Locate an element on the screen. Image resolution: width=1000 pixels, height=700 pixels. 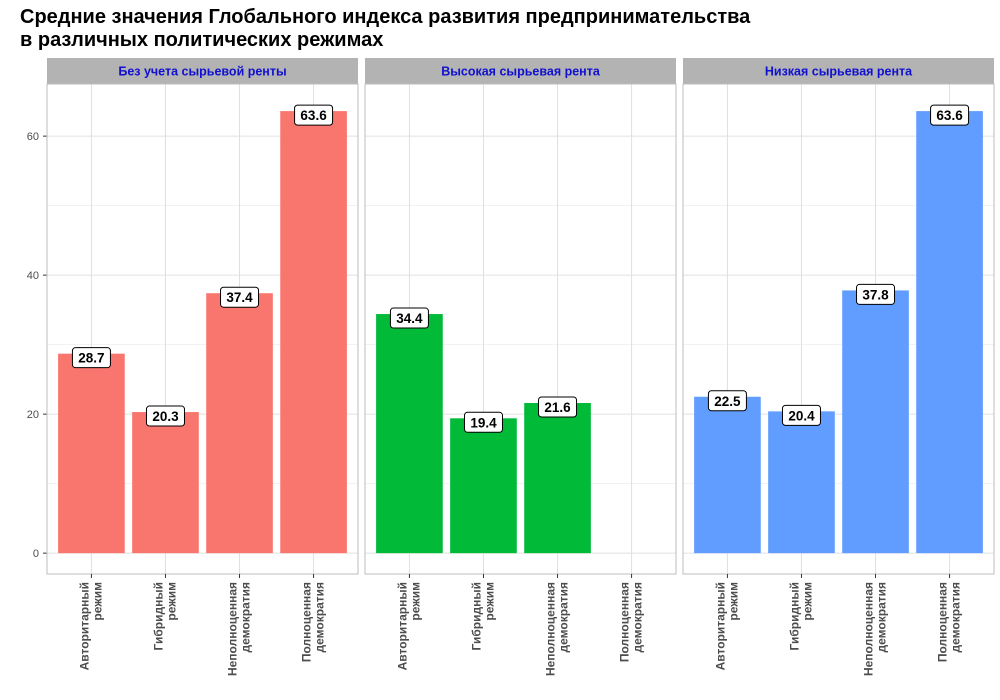
data-label-3-1: 22.5 is located at coordinates (727, 401).